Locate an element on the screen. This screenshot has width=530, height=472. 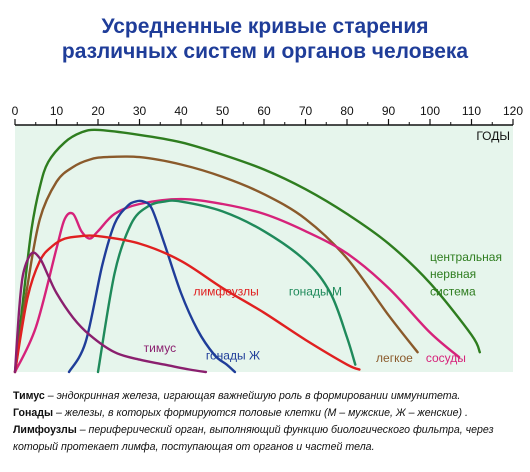
x-axis-title: ГОДЫ is located at coordinates (493, 136).